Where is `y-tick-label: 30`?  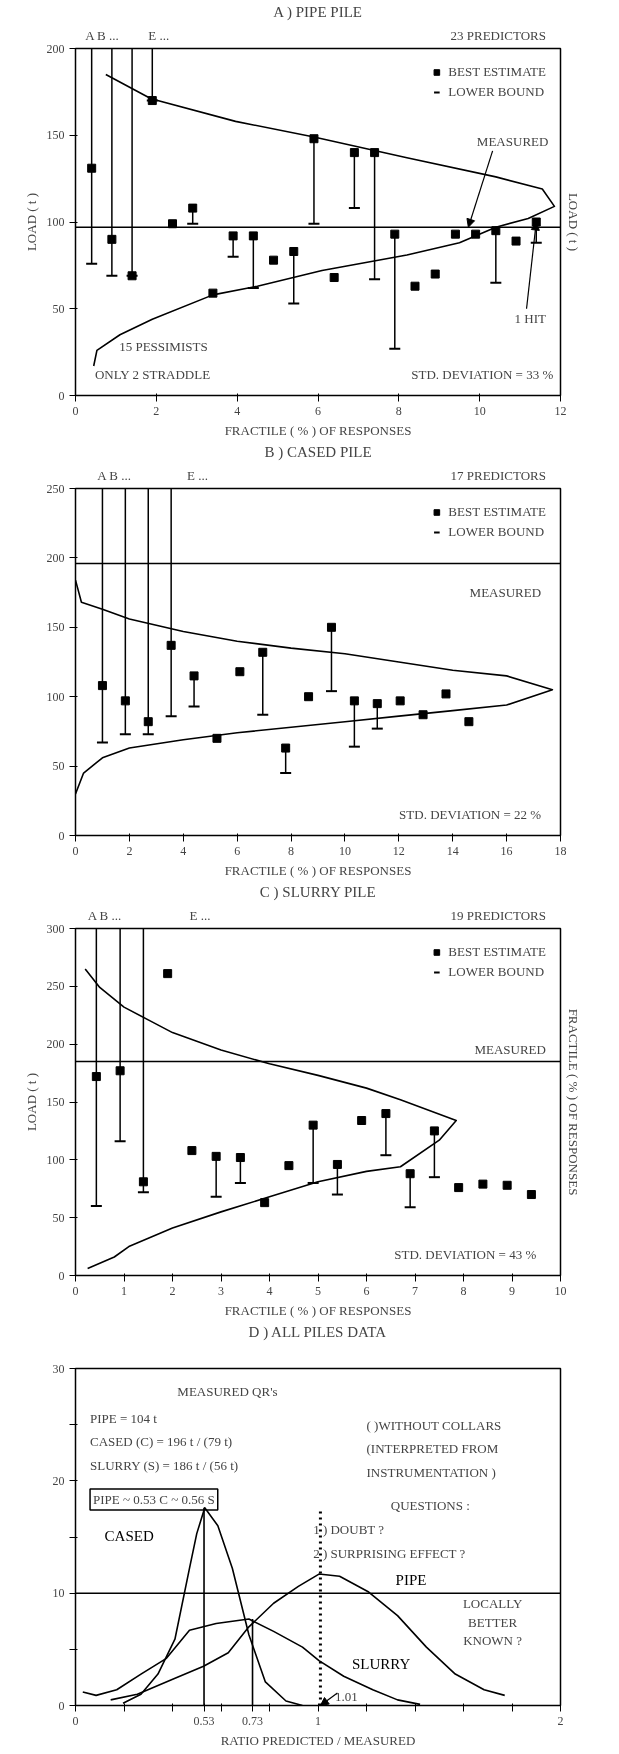
y-tick-label: 30 is located at coordinates (58, 1368).